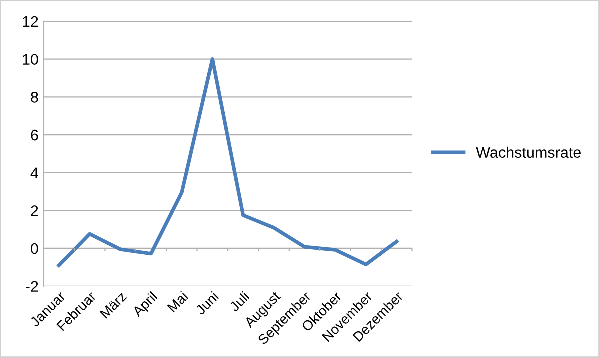 The image size is (600, 358). I want to click on y-tick-label: 4, so click(34, 173).